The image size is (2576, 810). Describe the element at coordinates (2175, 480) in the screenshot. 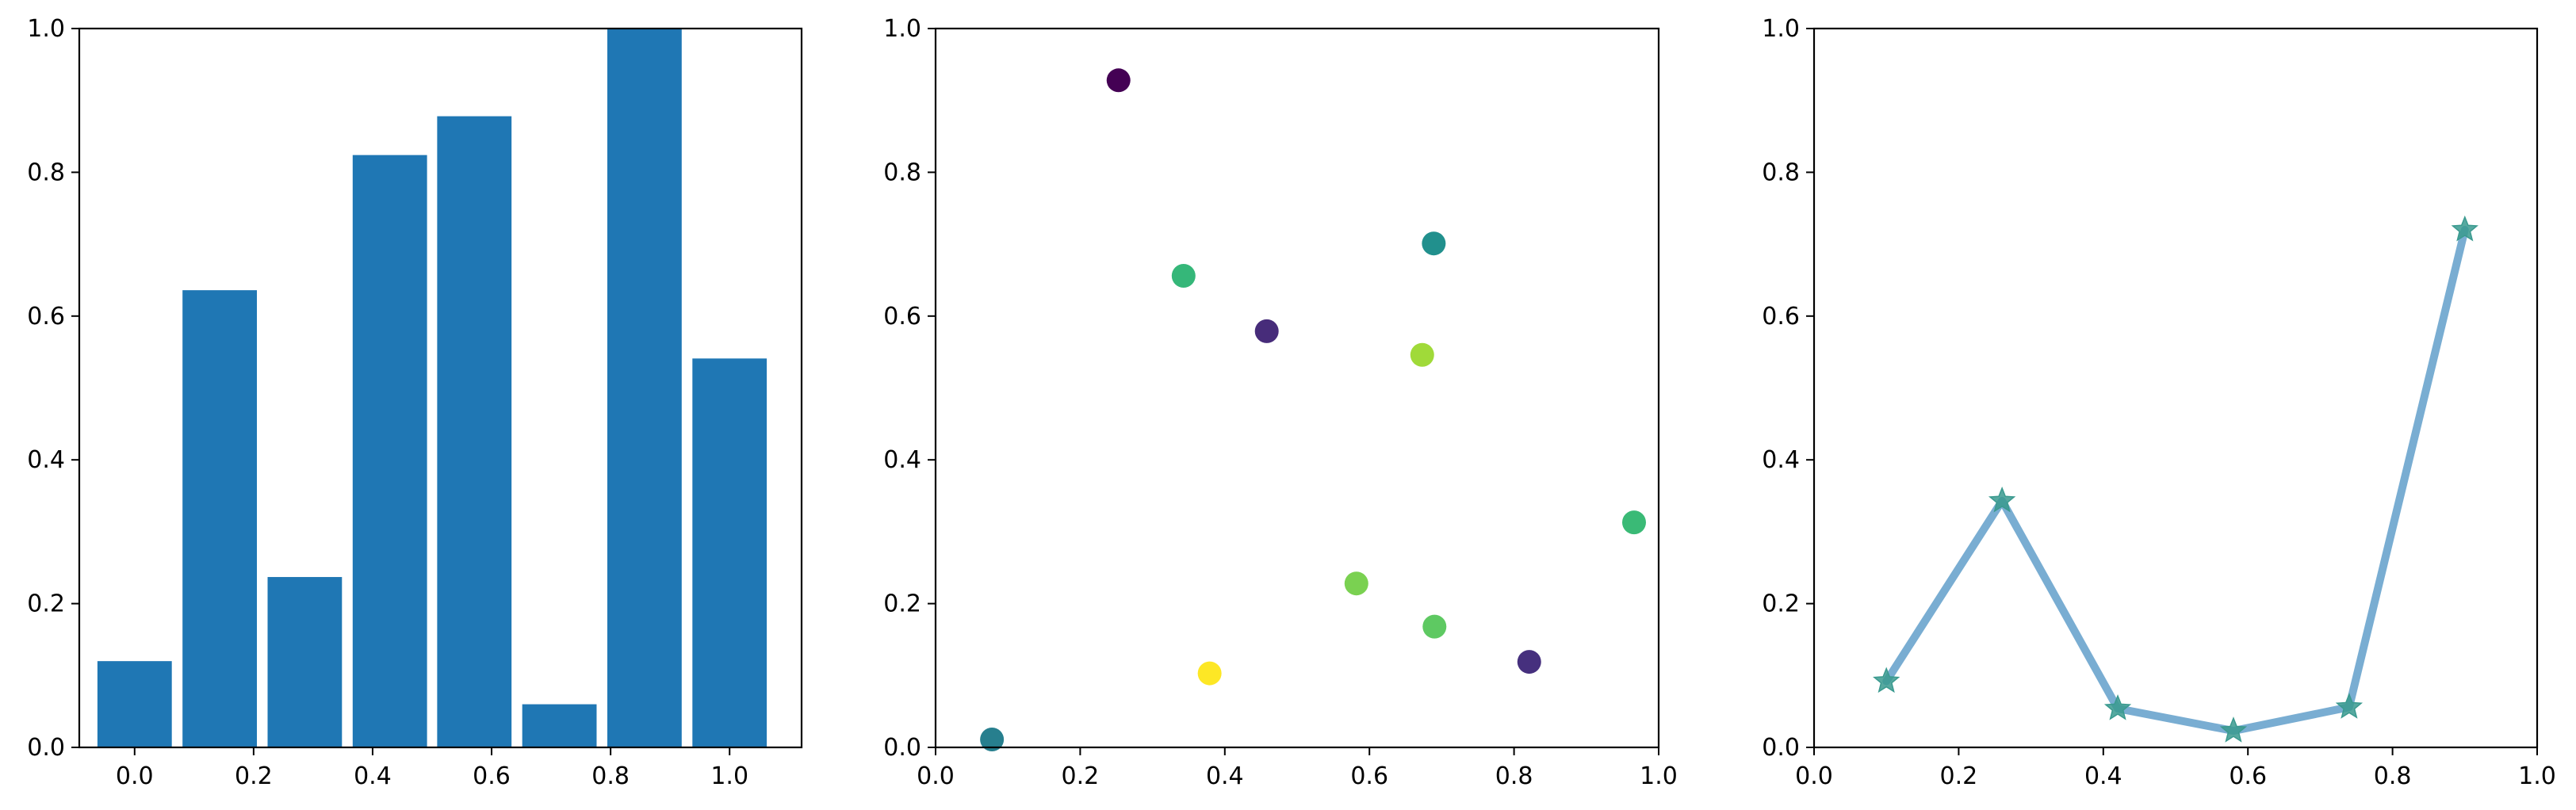

I see `series-line` at that location.